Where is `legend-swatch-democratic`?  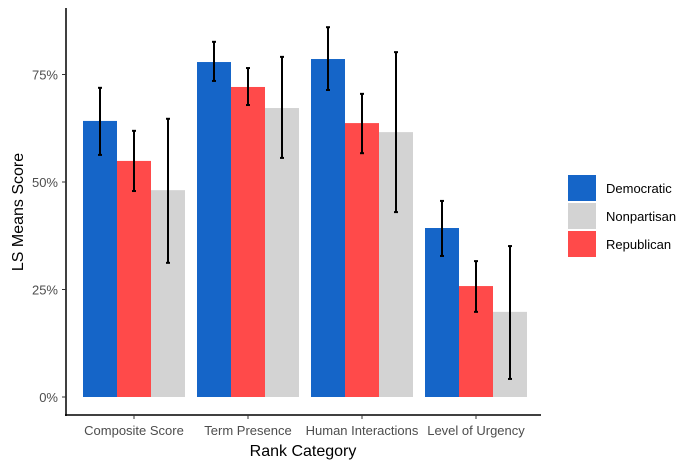
legend-swatch-democratic is located at coordinates (582, 188).